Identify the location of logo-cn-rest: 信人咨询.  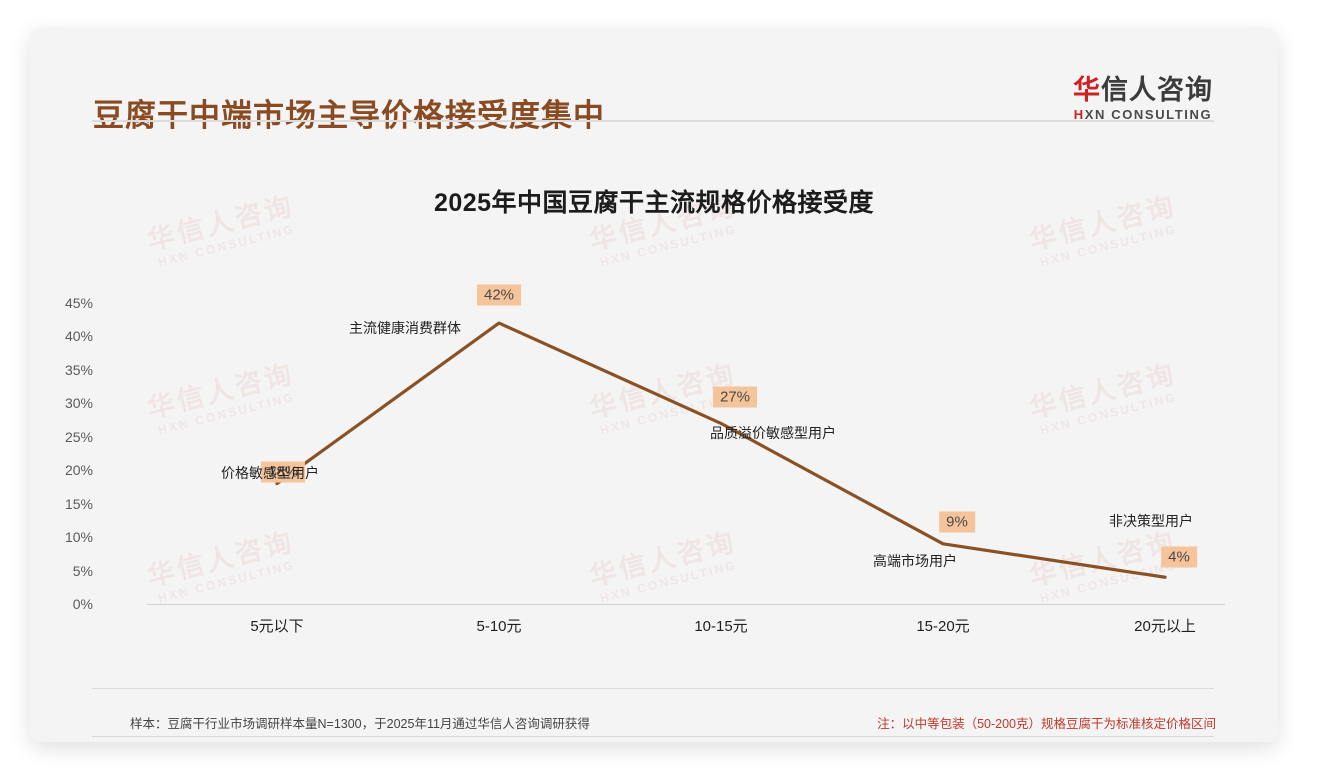
(1157, 90).